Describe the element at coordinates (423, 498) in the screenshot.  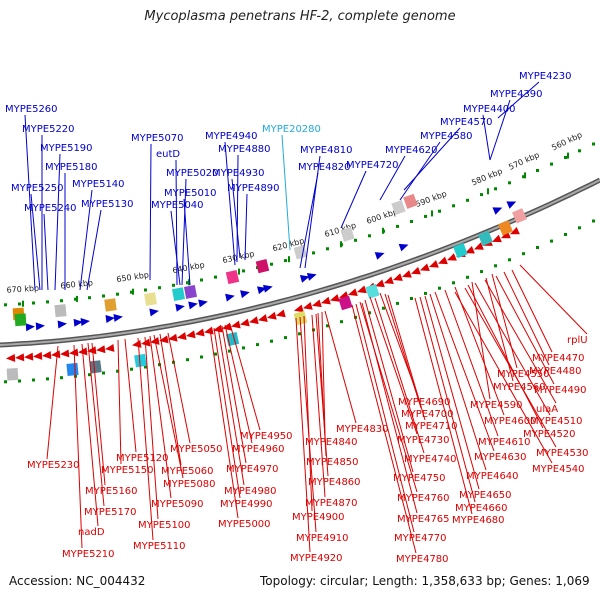
I see `gene-label: MYPE4760` at that location.